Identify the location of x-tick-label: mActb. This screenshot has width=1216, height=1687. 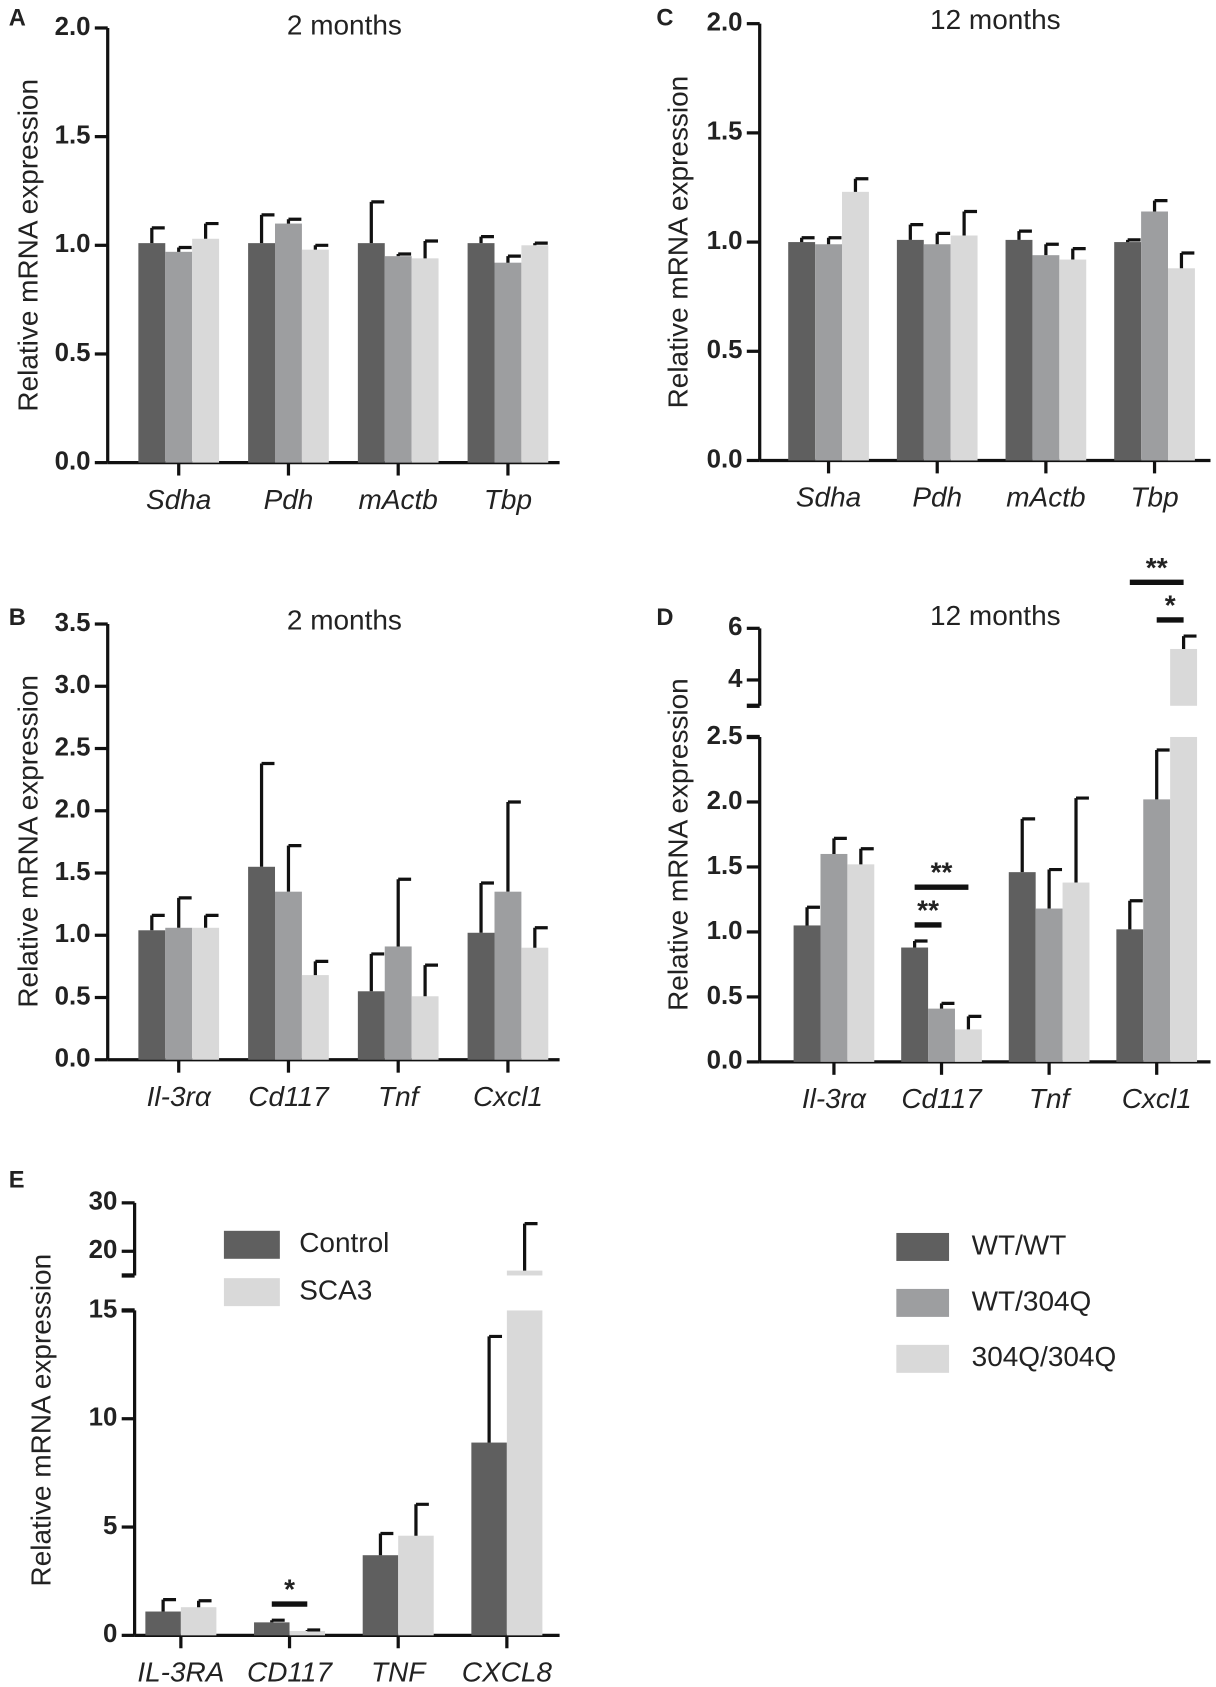
(1045, 497).